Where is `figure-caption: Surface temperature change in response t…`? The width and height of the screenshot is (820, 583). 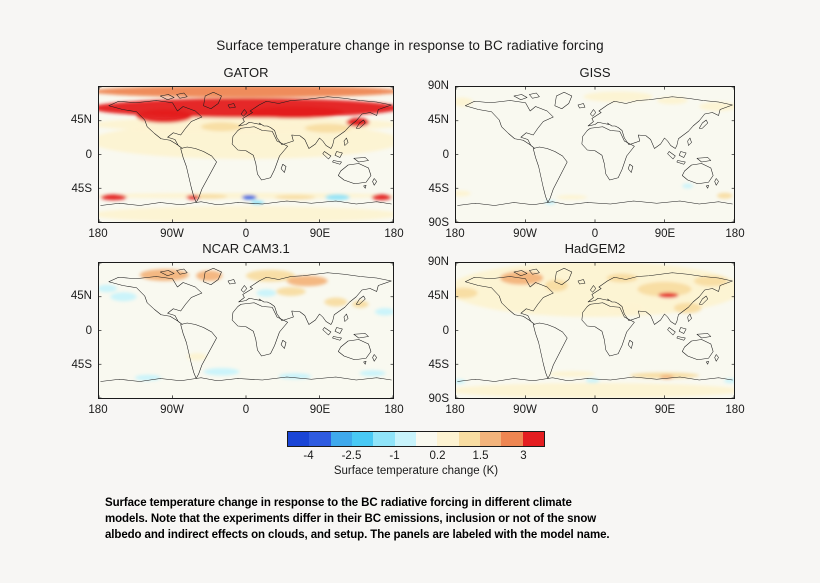
figure-caption: Surface temperature change in response t… is located at coordinates (405, 519).